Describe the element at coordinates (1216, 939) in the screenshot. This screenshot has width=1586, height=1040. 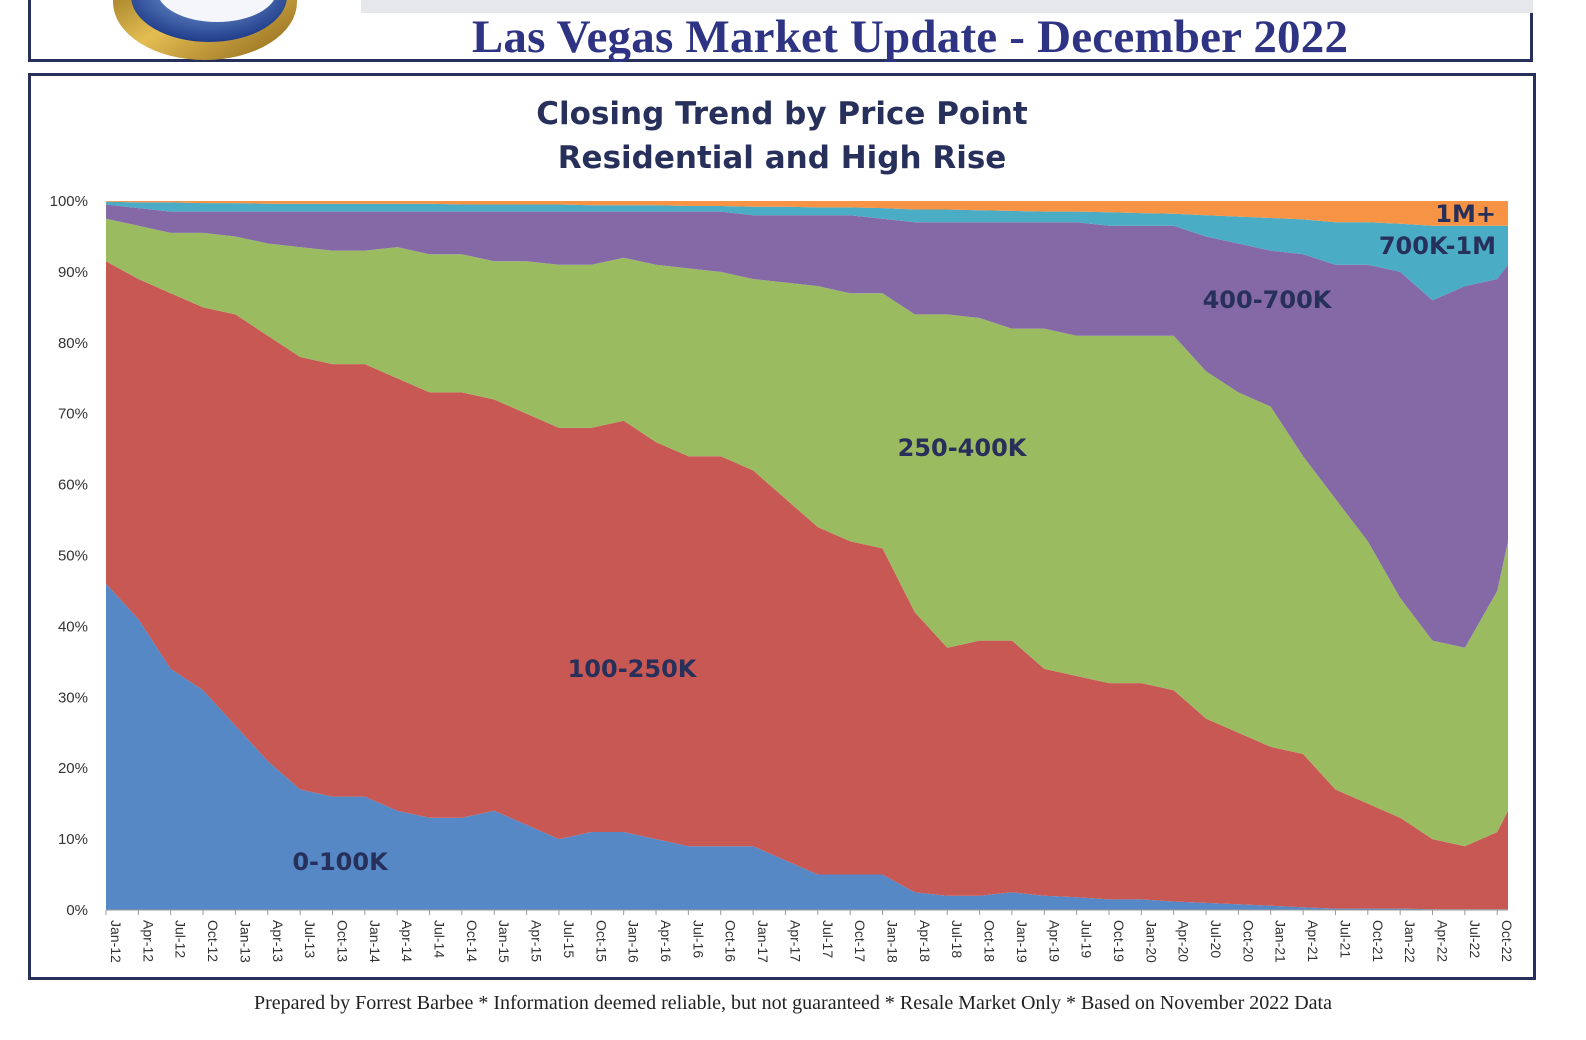
I see `x-tick-label: Jul-20` at that location.